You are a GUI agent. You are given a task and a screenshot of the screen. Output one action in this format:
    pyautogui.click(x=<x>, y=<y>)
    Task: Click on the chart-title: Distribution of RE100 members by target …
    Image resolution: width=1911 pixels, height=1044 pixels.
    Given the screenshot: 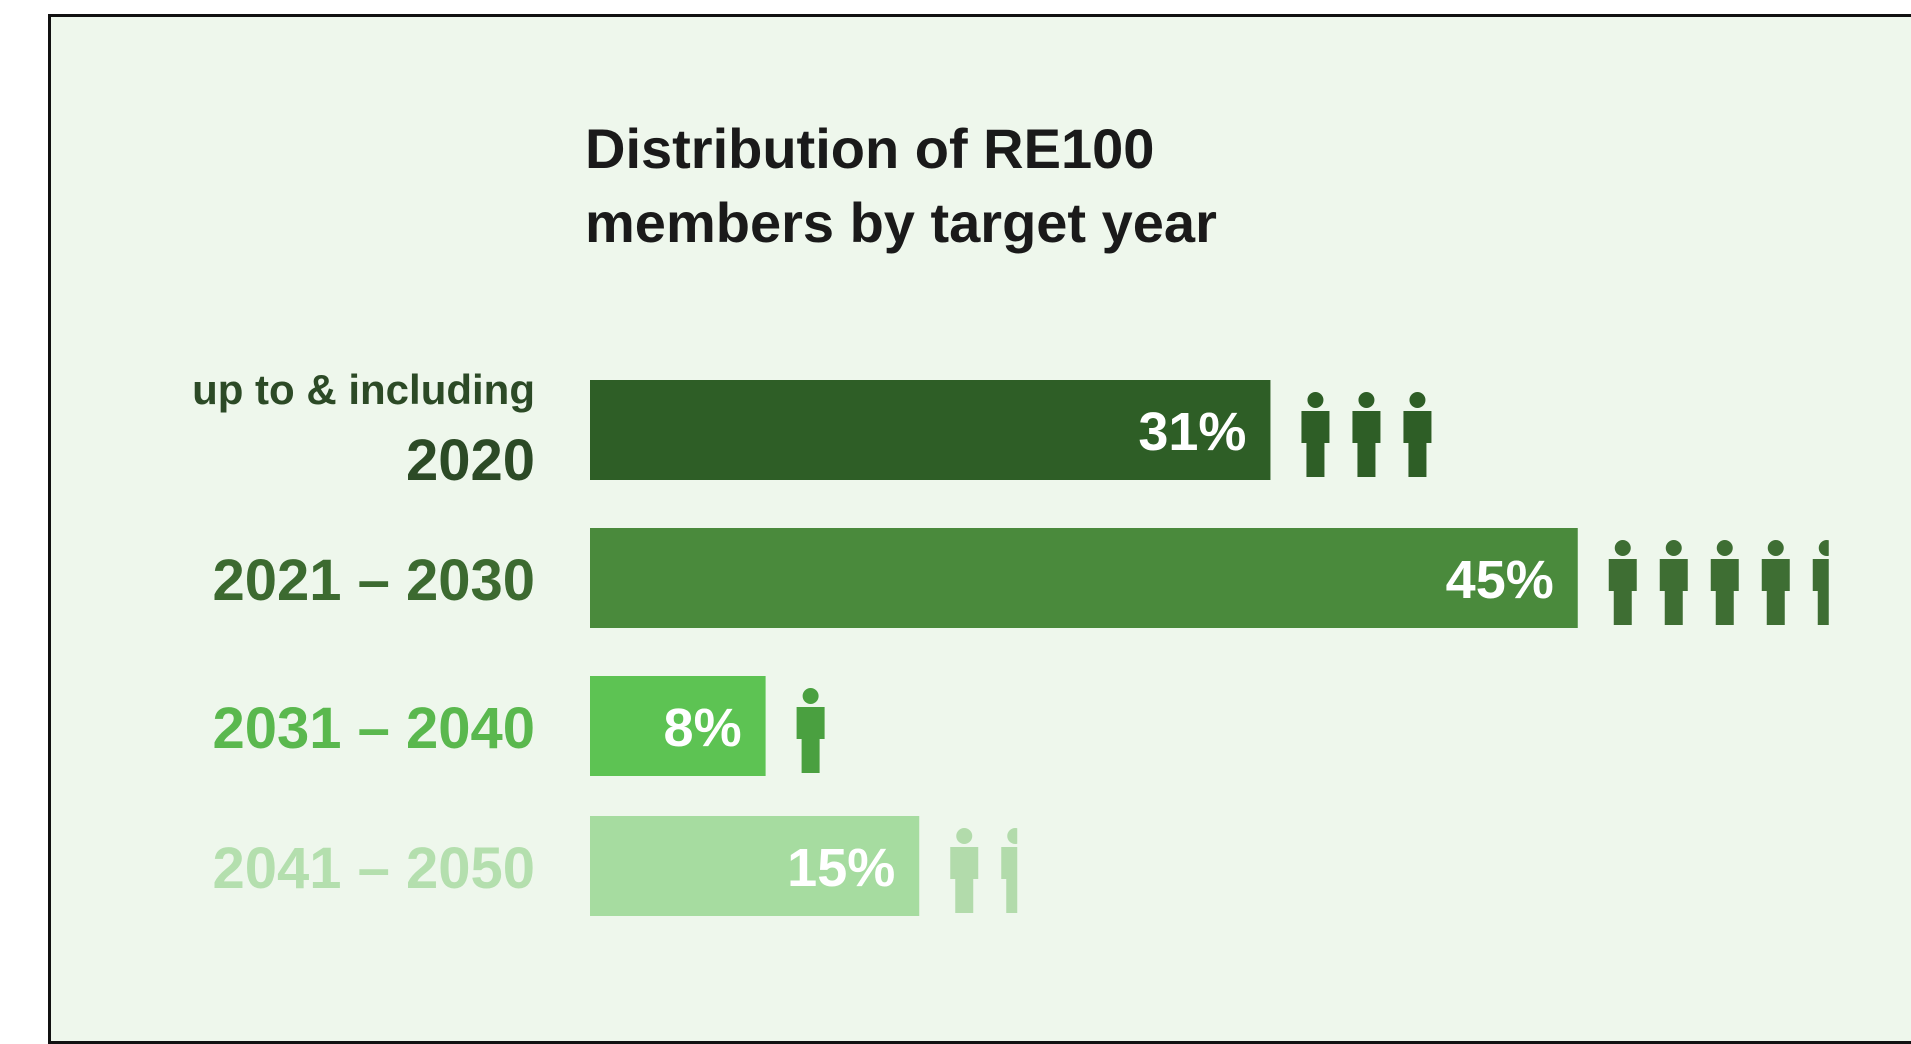 What is the action you would take?
    pyautogui.click(x=901, y=186)
    